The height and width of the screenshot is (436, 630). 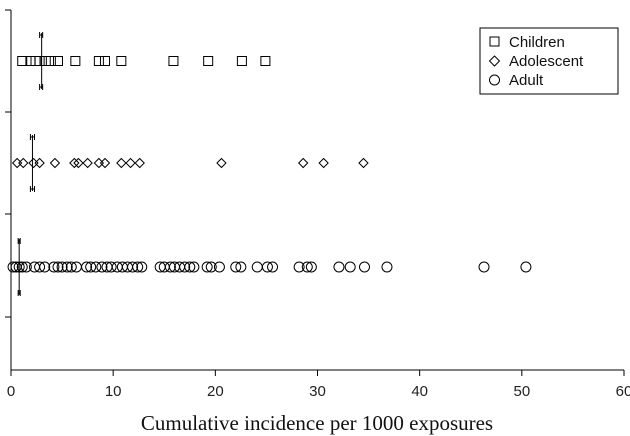 I want to click on legend-label-adolescent: Adolescent, so click(x=546, y=61).